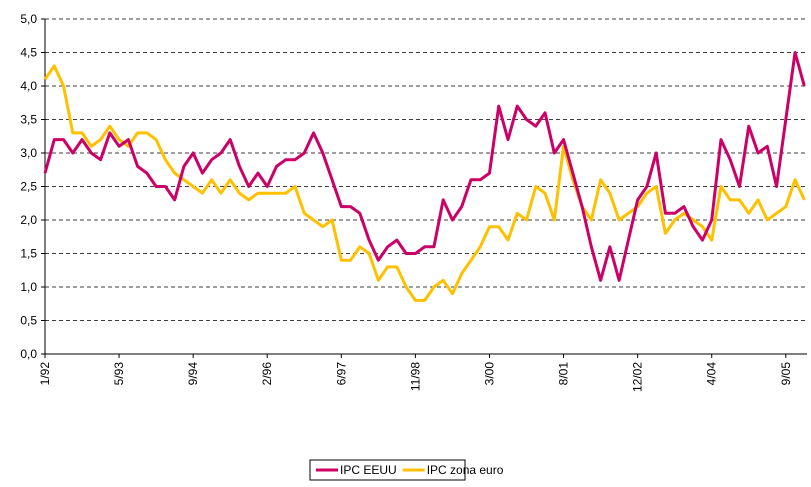 The image size is (811, 487). Describe the element at coordinates (45, 374) in the screenshot. I see `x-tick-label: 1/92` at that location.